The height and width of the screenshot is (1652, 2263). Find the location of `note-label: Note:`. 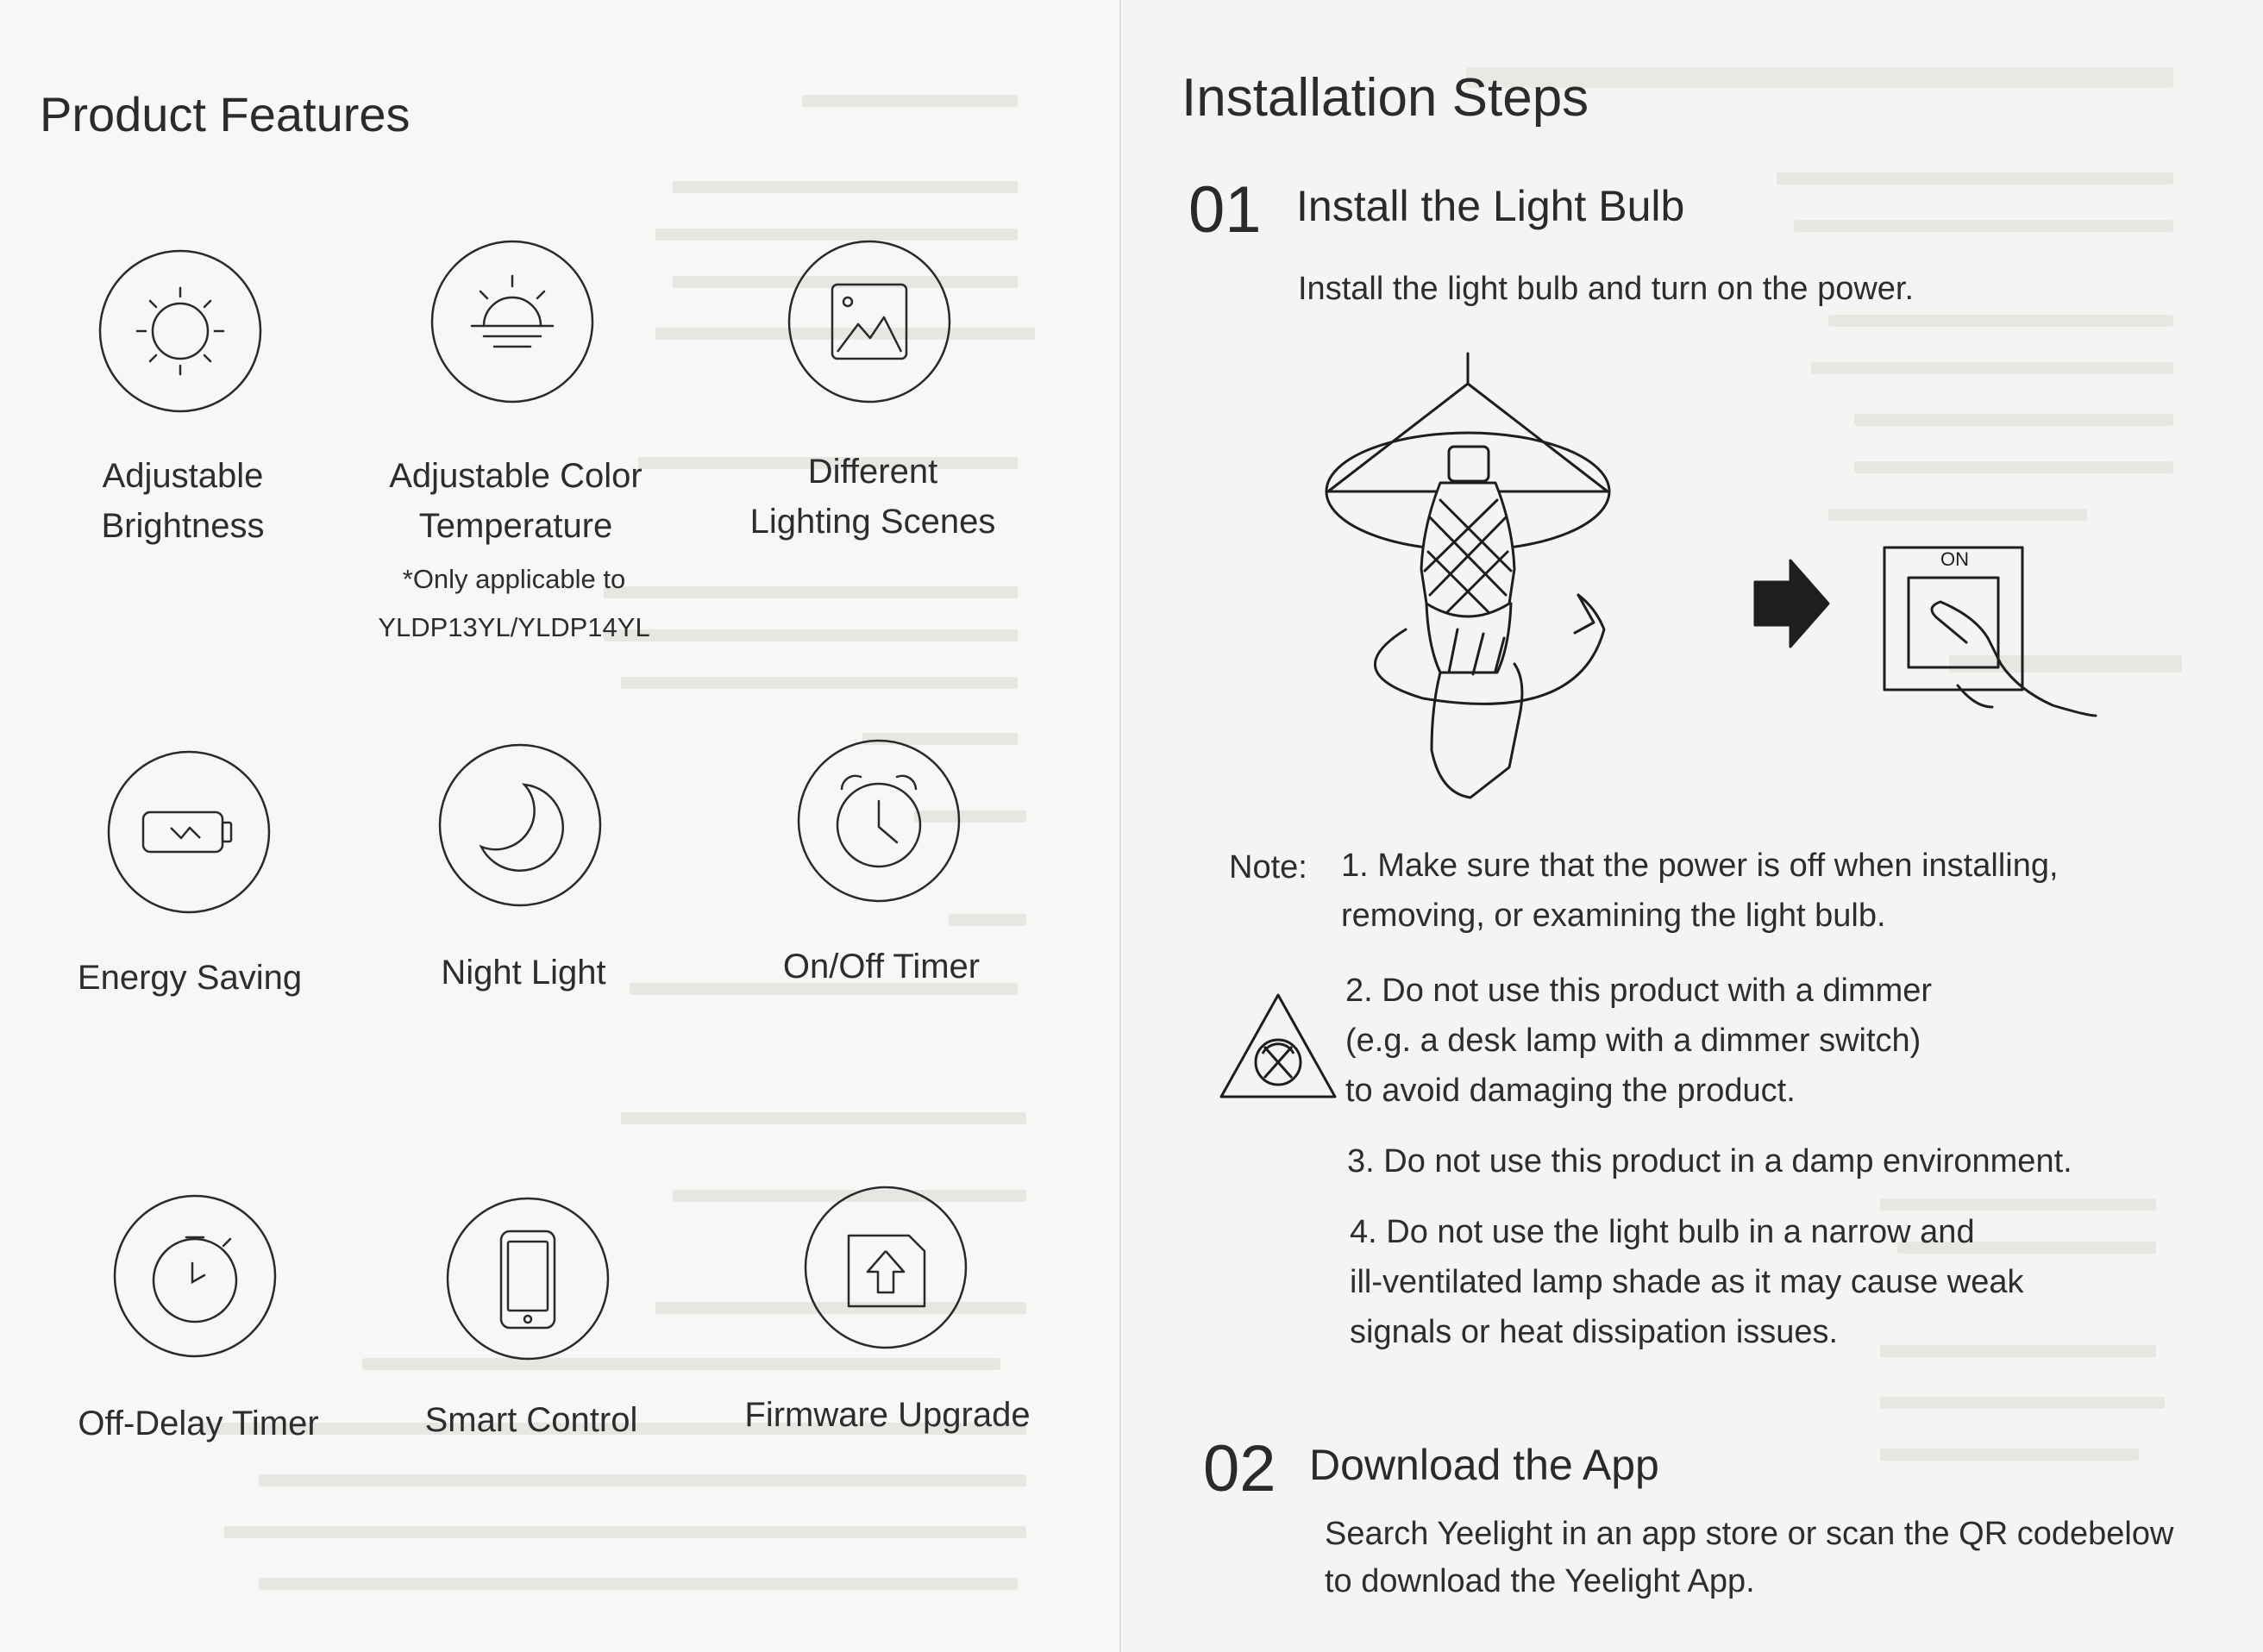

note-label: Note: is located at coordinates (1268, 867).